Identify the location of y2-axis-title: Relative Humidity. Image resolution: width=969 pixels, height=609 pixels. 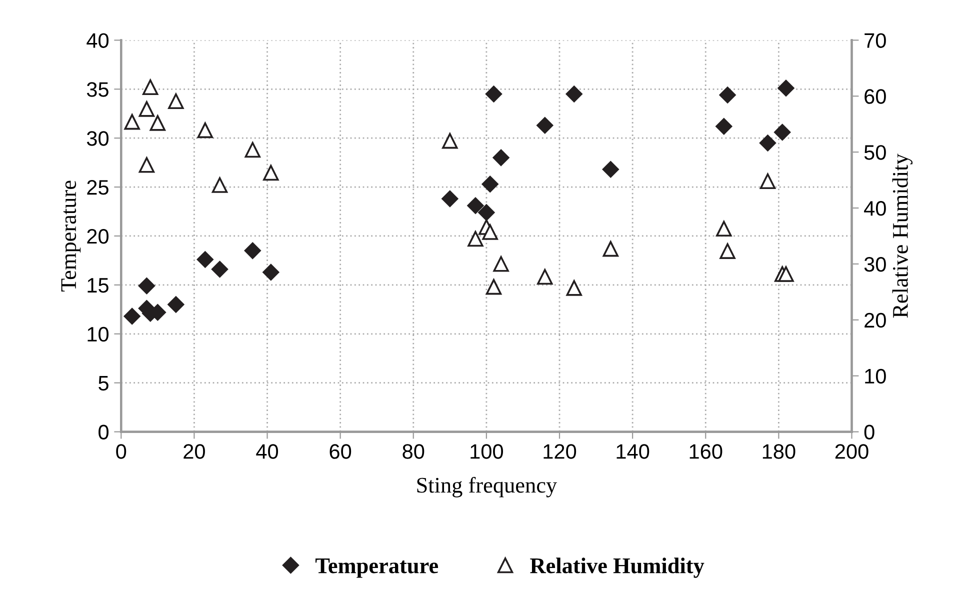
(902, 236).